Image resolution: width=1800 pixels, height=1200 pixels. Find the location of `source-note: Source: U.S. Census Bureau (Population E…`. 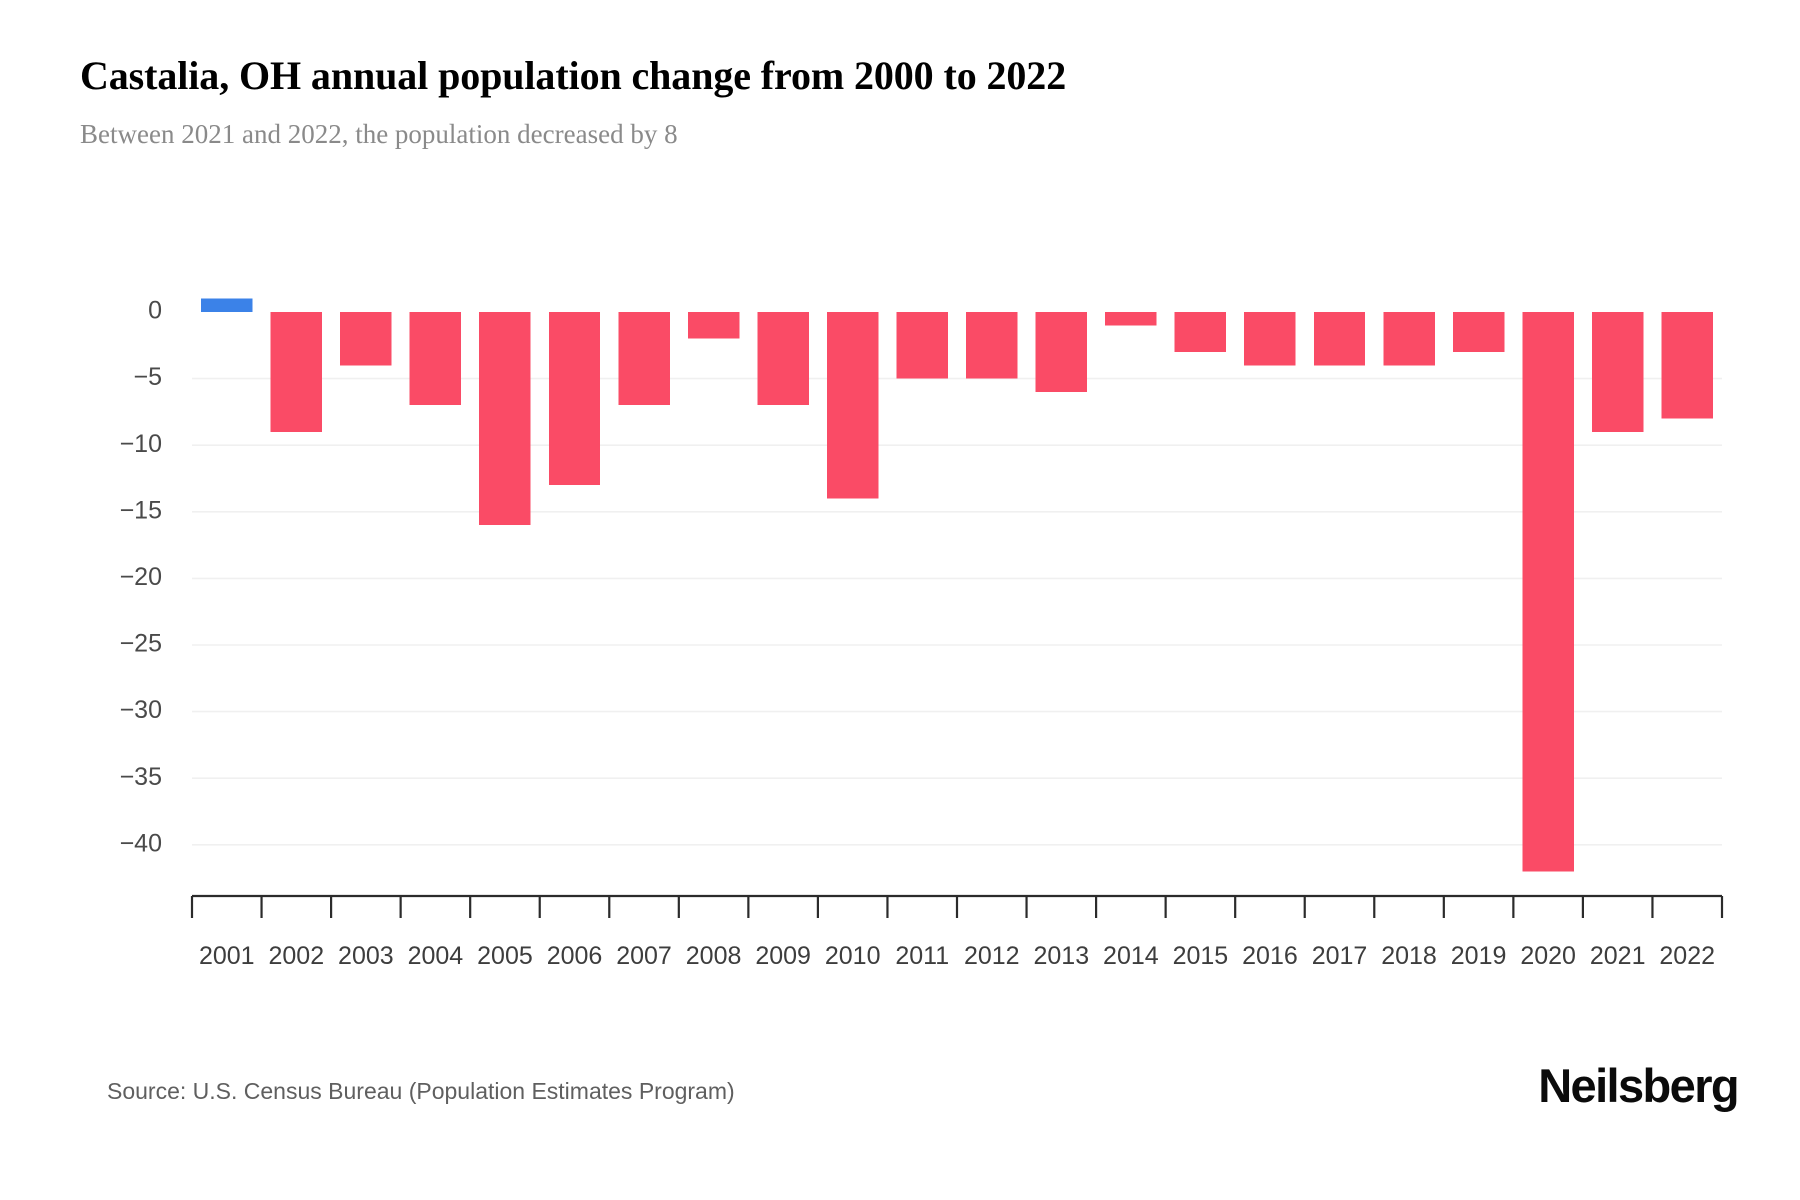

source-note: Source: U.S. Census Bureau (Population E… is located at coordinates (421, 1091).